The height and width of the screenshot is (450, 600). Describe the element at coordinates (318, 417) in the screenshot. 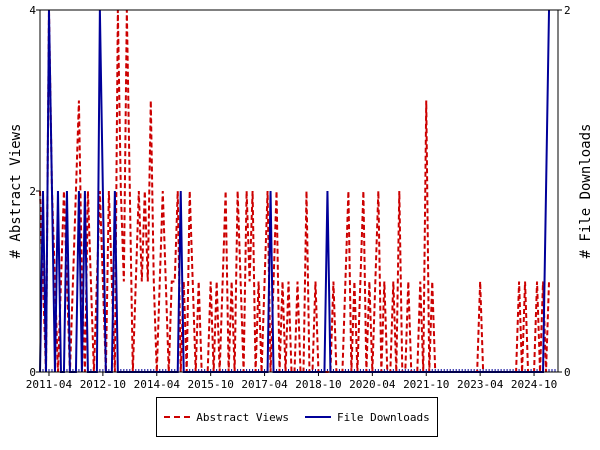

I see `legend-swatch-file-downloads` at that location.